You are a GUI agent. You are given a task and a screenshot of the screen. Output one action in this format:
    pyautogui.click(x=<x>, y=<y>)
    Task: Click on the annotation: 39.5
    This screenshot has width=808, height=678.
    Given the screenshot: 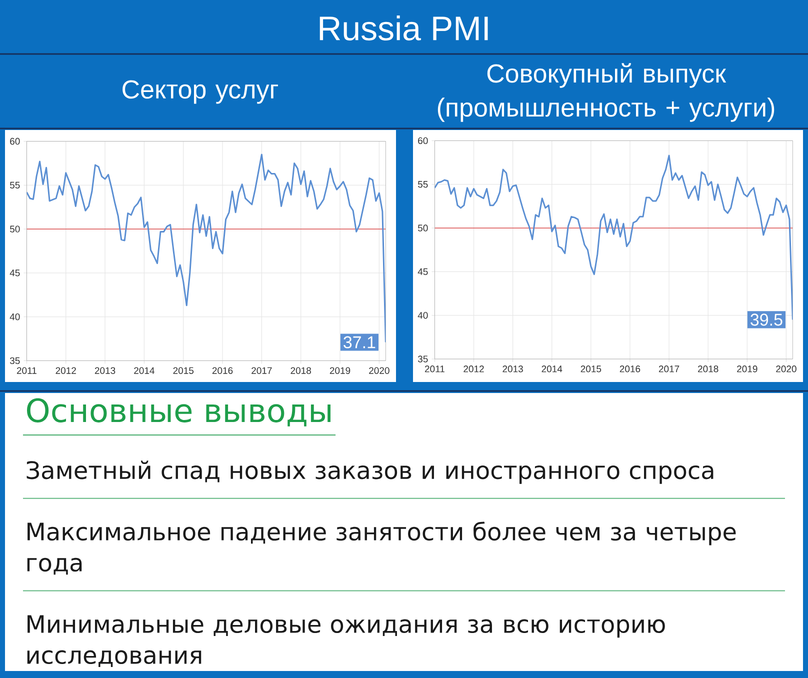 What is the action you would take?
    pyautogui.click(x=766, y=320)
    